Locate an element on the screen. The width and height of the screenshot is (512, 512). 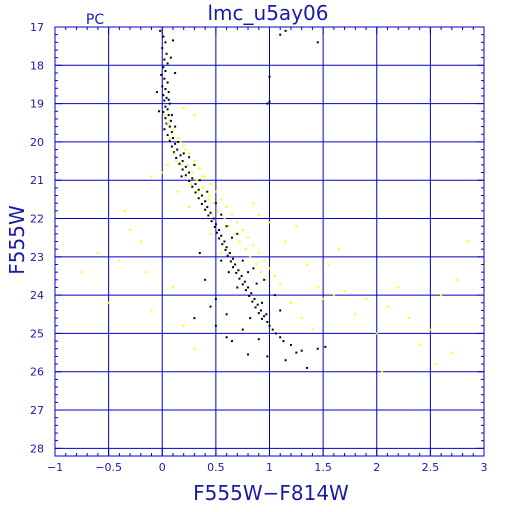
x-axis-label: F555W−F814W is located at coordinates (271, 493).